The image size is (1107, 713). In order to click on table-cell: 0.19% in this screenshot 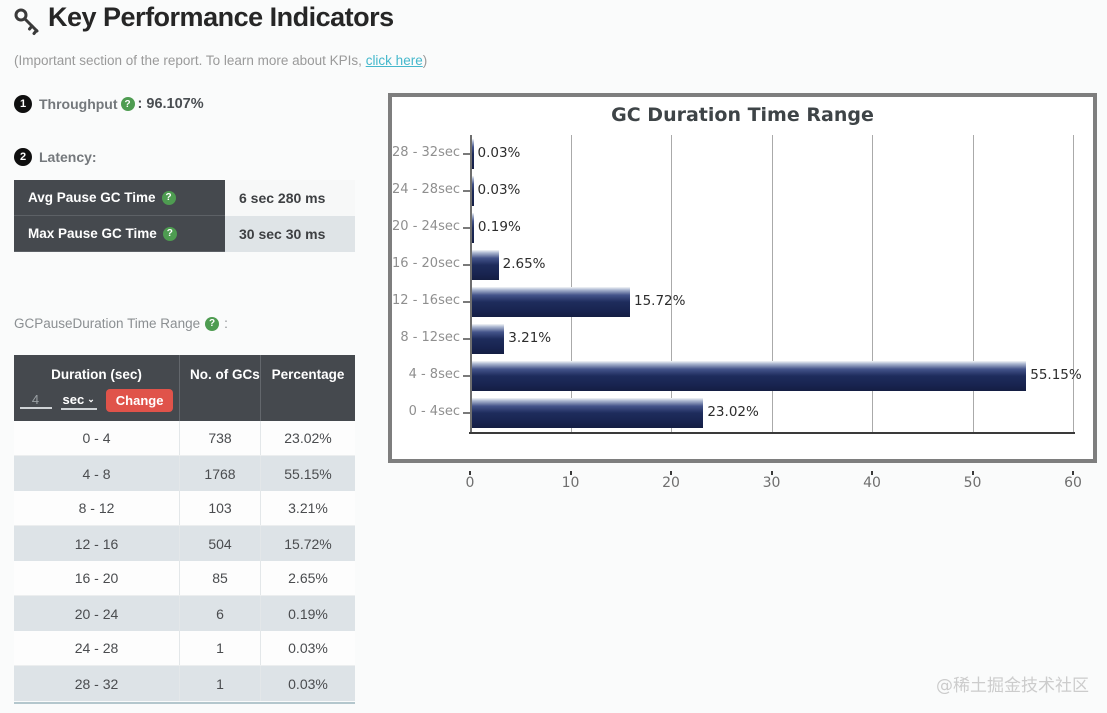, I will do `click(308, 613)`.